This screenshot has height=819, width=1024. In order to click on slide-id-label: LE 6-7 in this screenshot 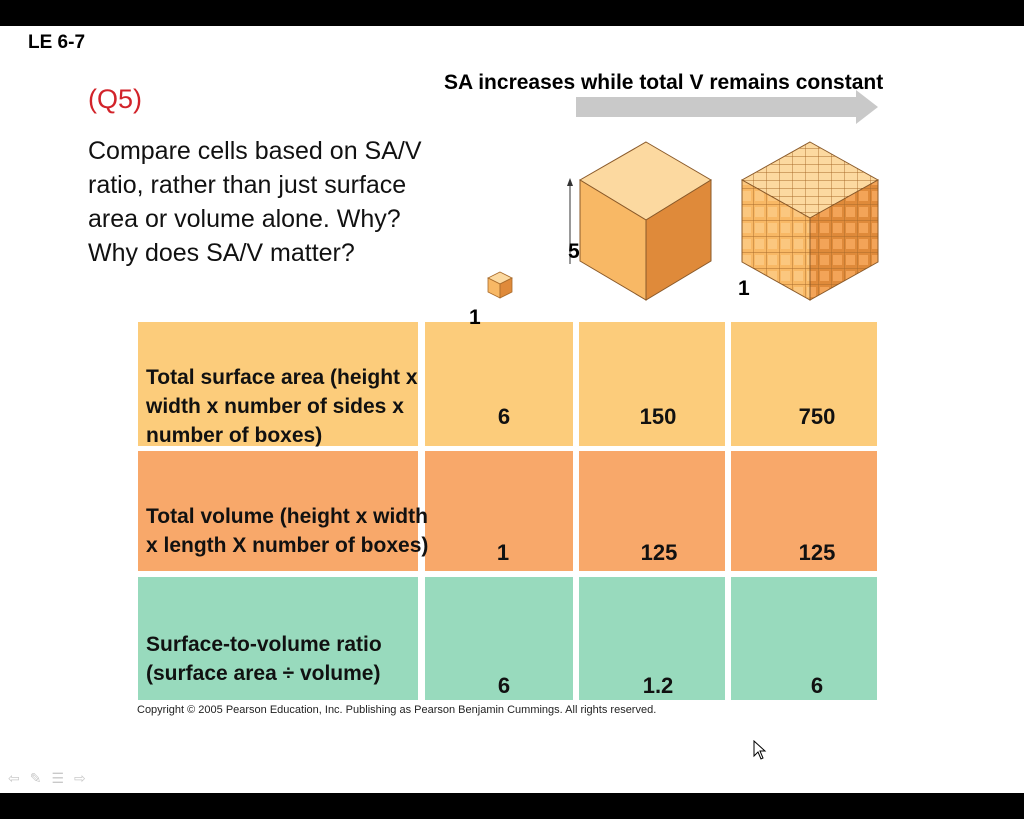, I will do `click(57, 42)`.